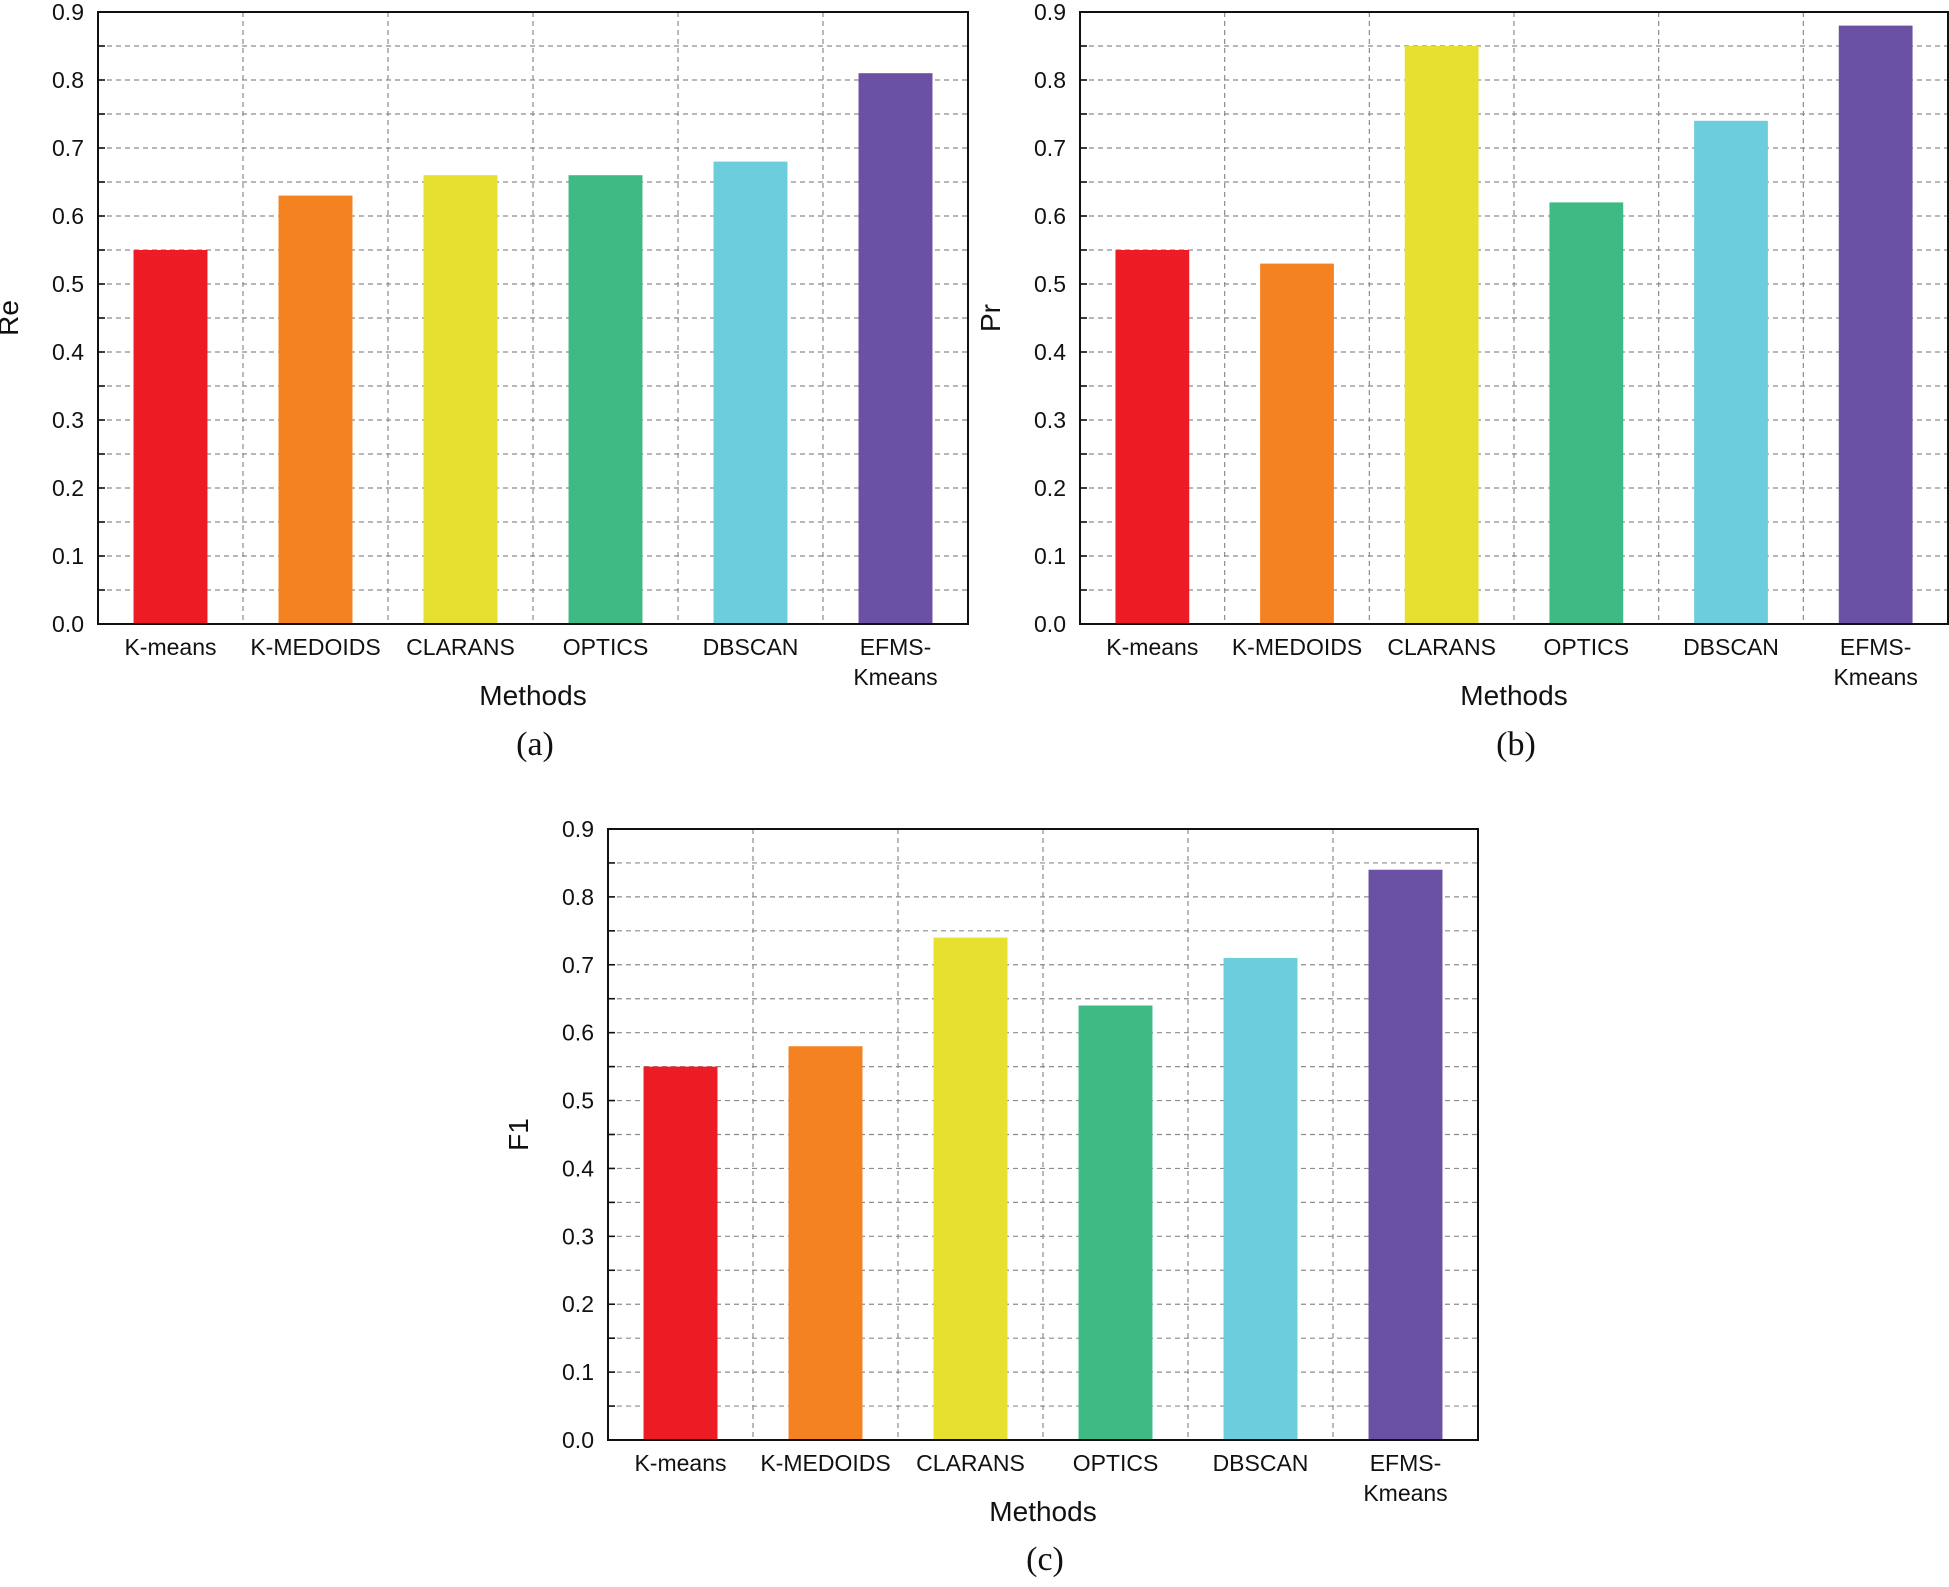 The height and width of the screenshot is (1587, 1949). Describe the element at coordinates (1586, 413) in the screenshot. I see `chart-b-bar-optics` at that location.